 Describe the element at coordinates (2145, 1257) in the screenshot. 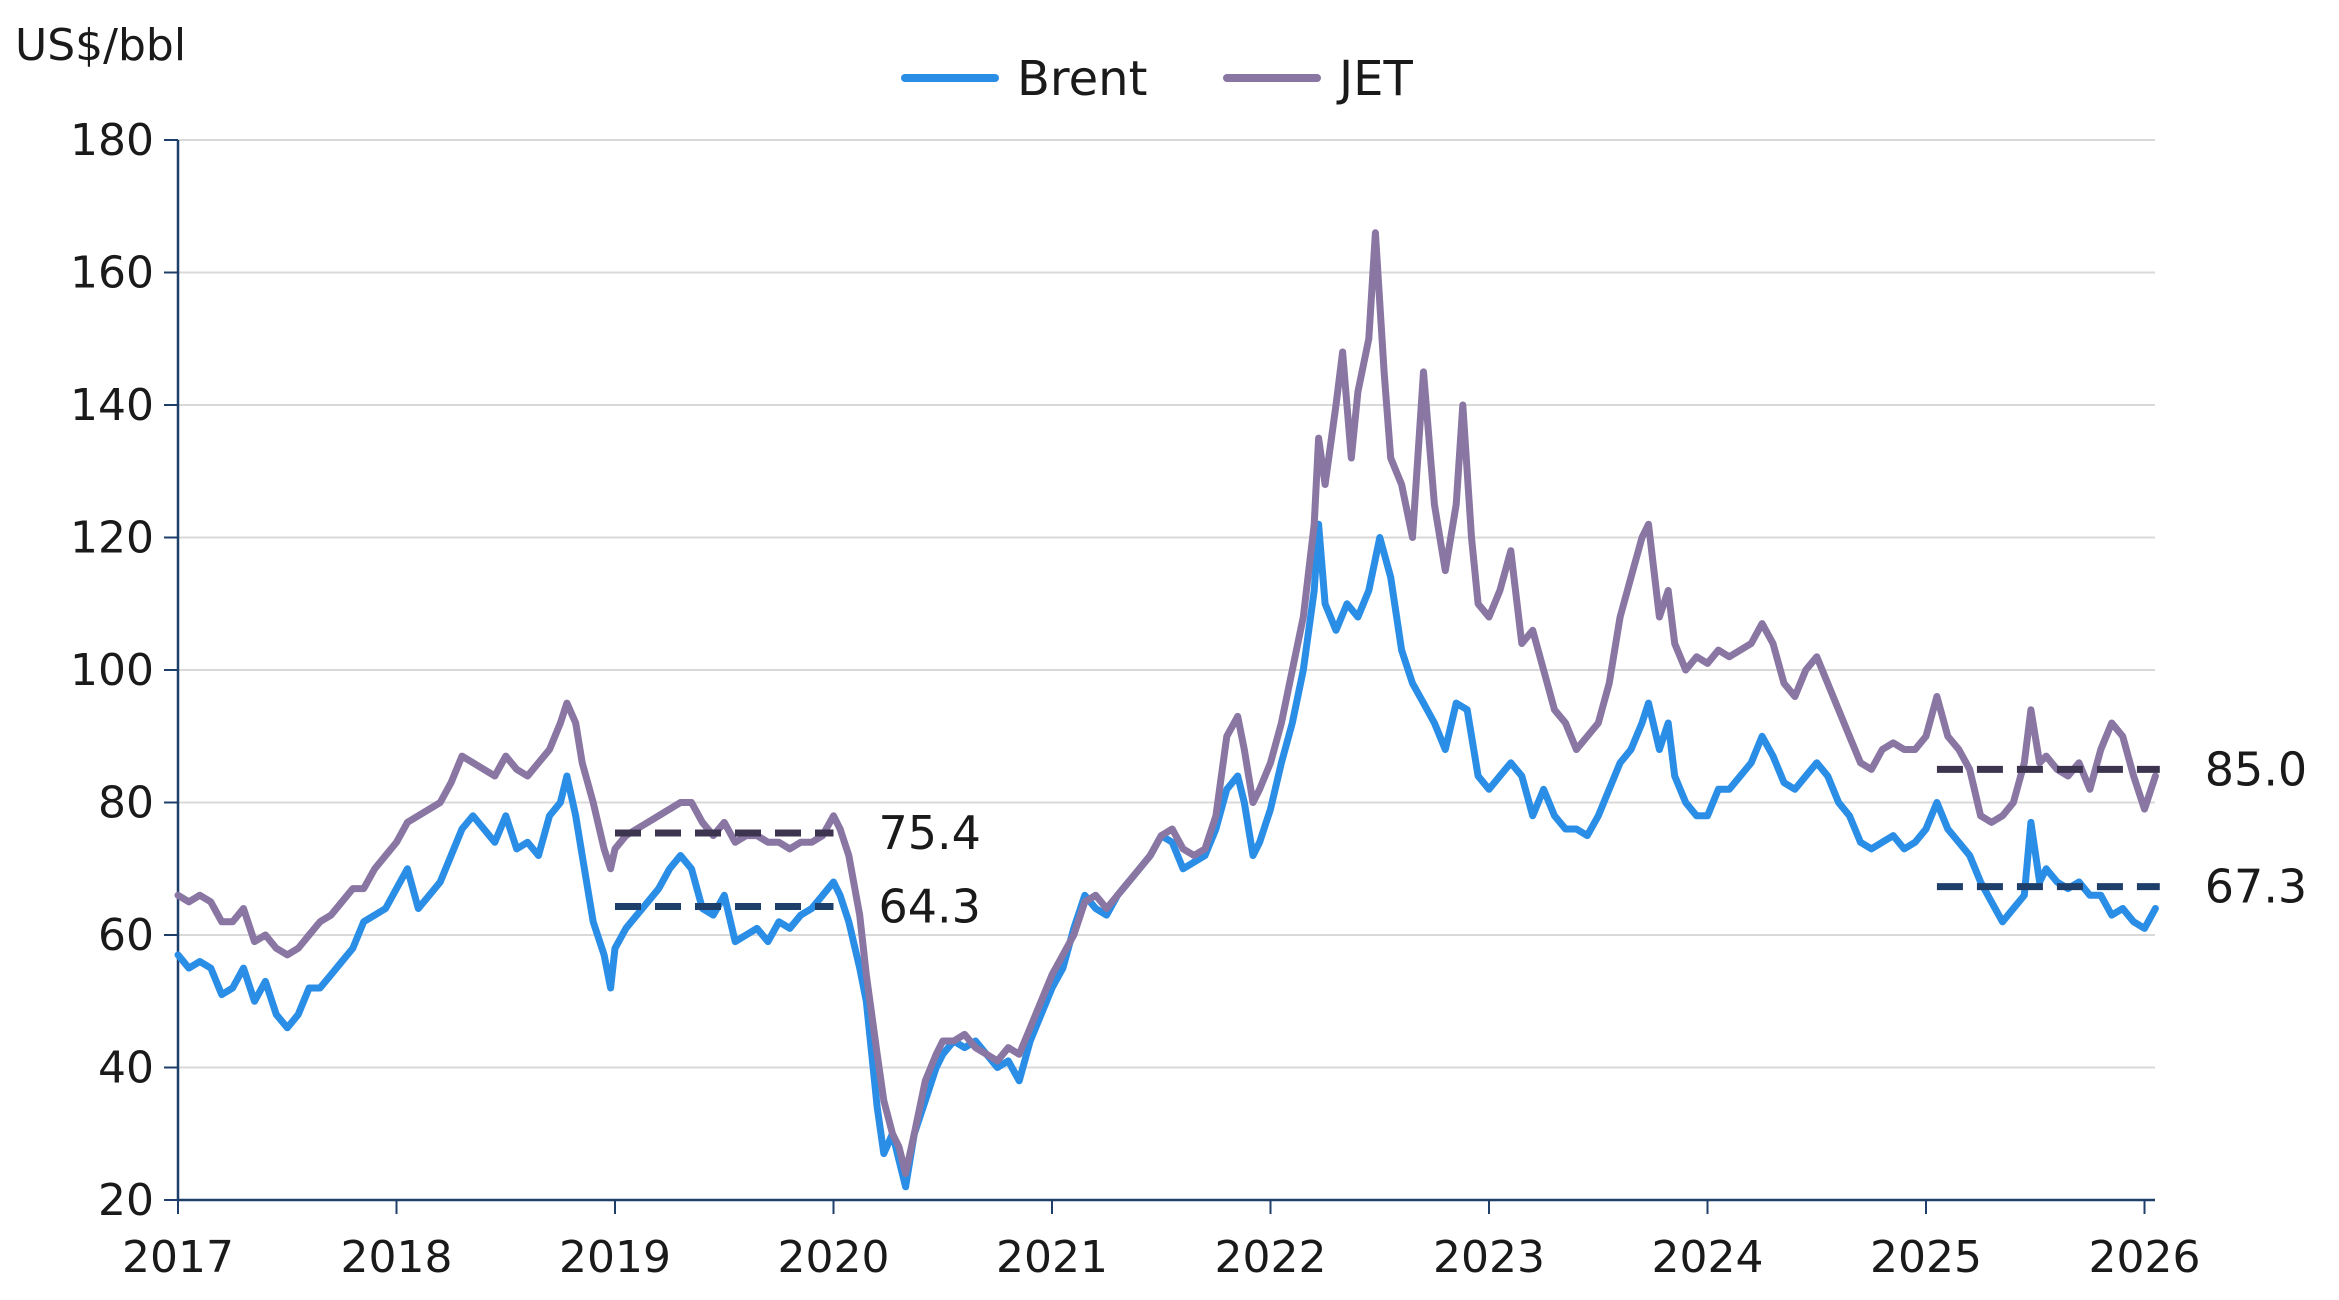

I see `x-tick-label-2026: 2026` at that location.